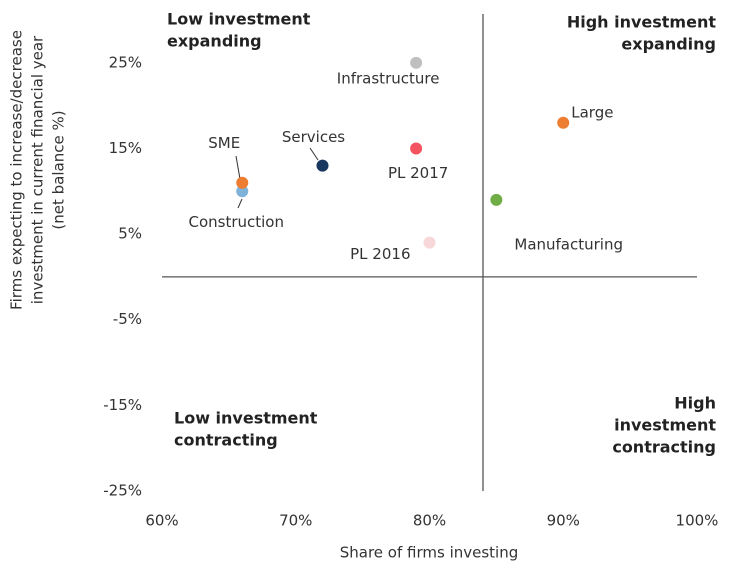  Describe the element at coordinates (125, 148) in the screenshot. I see `y-tick-label: 15%` at that location.